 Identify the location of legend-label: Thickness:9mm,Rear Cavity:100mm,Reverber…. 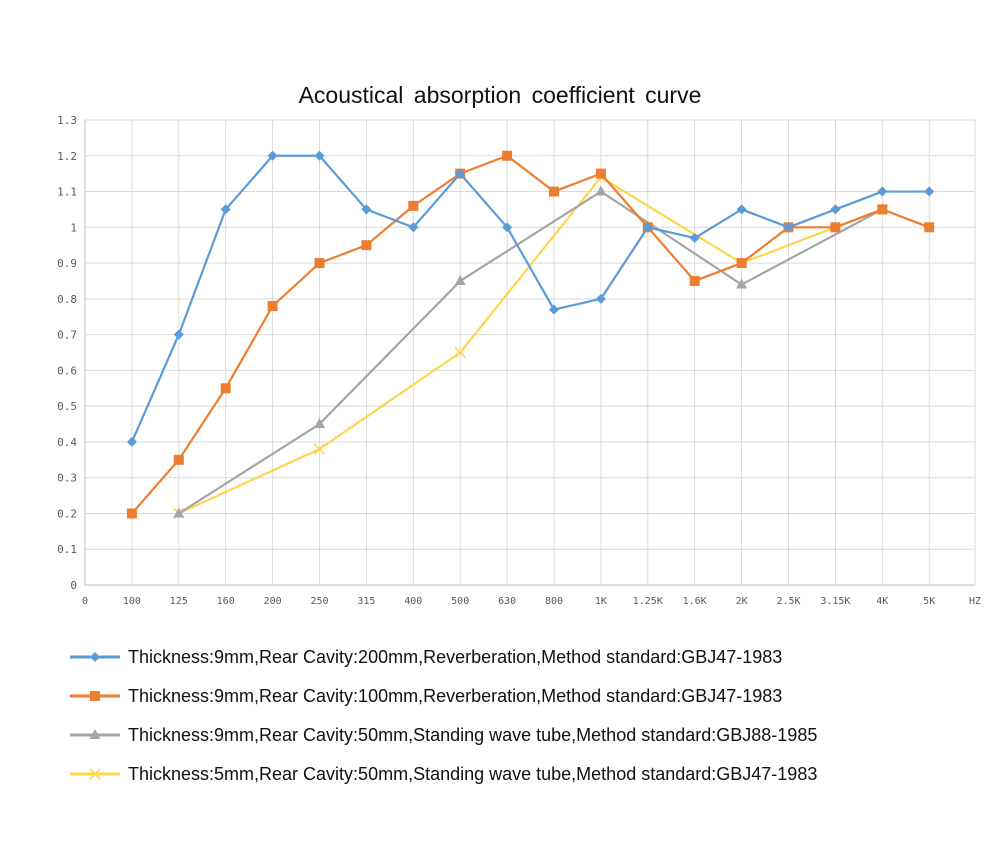
(455, 696).